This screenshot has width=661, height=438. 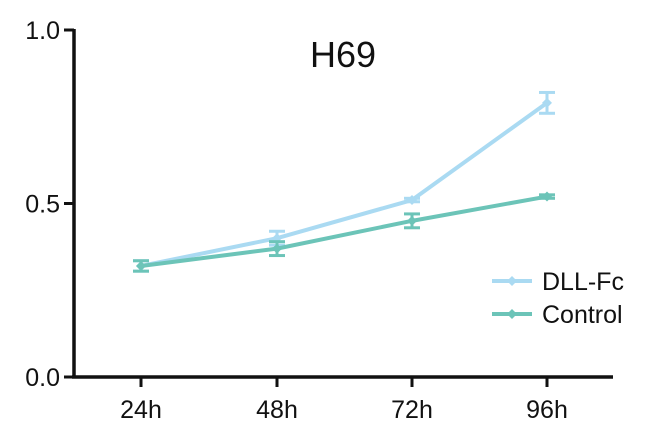 I want to click on legend-label: Control, so click(x=582, y=315).